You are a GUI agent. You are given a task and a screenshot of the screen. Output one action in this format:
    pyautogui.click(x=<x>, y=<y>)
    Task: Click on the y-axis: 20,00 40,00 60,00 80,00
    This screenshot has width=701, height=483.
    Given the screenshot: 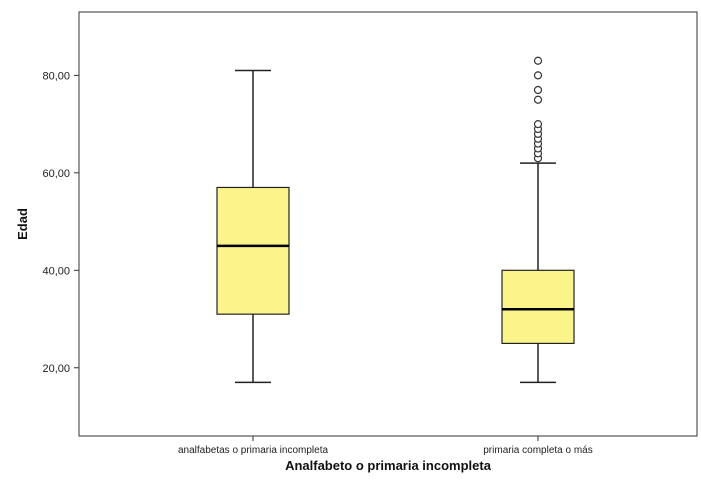 What is the action you would take?
    pyautogui.click(x=60, y=222)
    